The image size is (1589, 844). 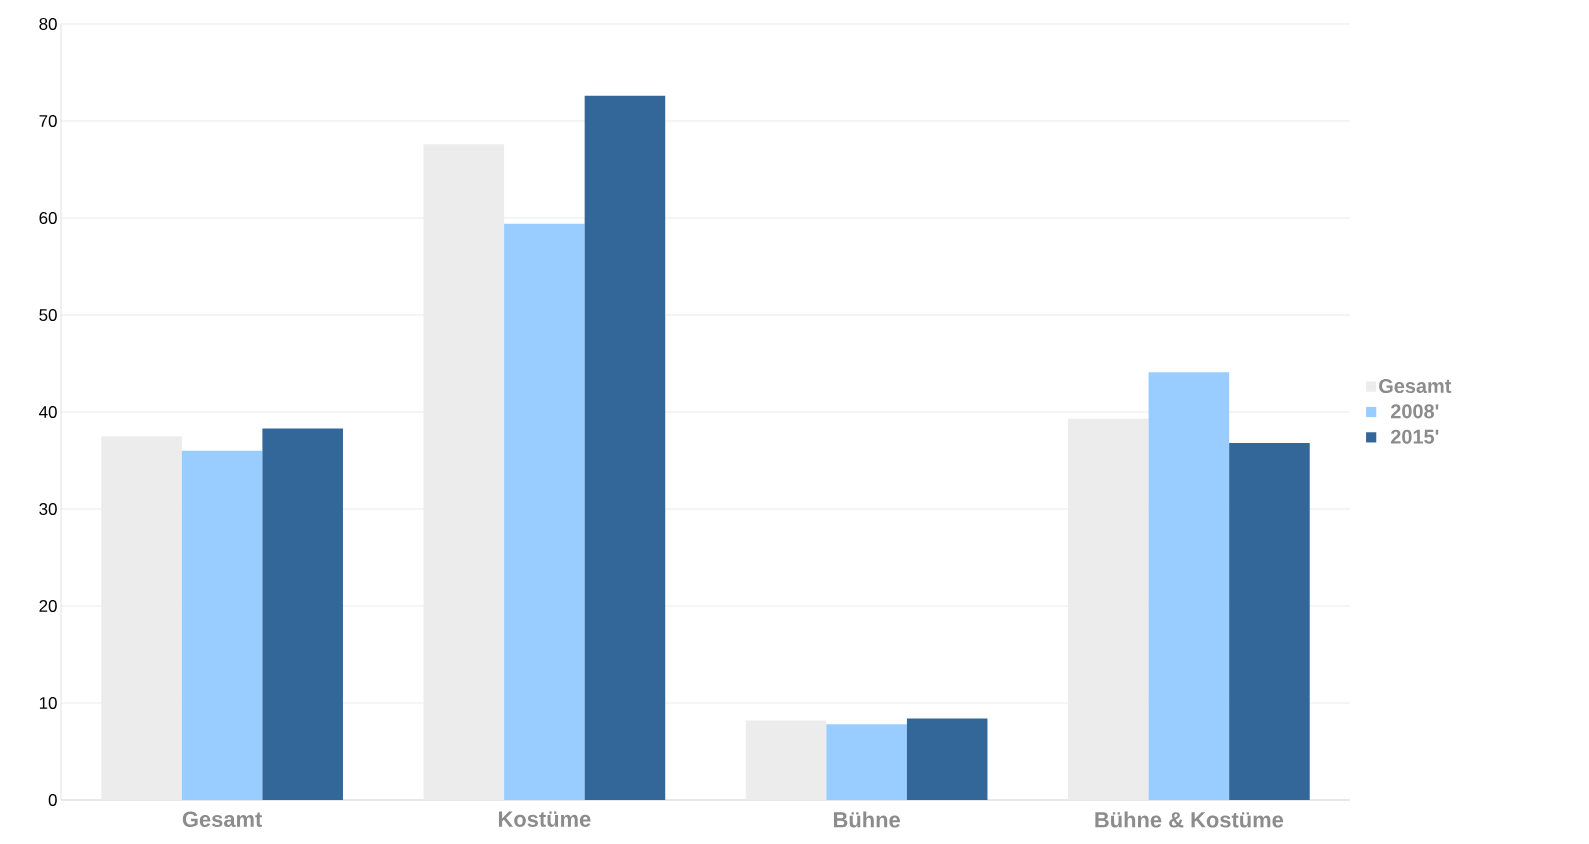 I want to click on x-tick-label: Bühne & Kostüme, so click(x=1189, y=819).